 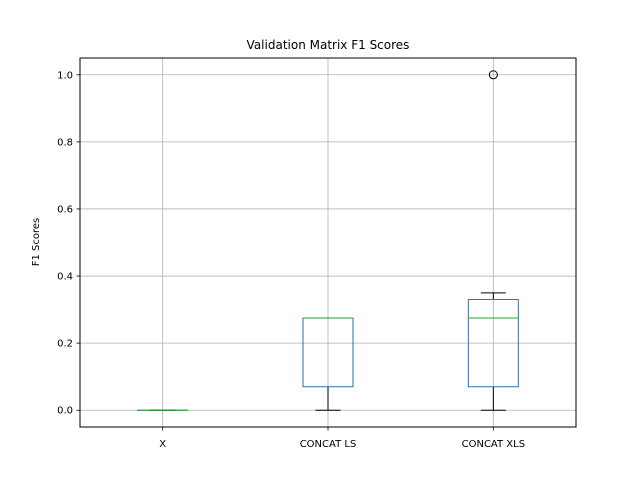 I want to click on y-tick-label: 1.0, so click(x=65, y=75).